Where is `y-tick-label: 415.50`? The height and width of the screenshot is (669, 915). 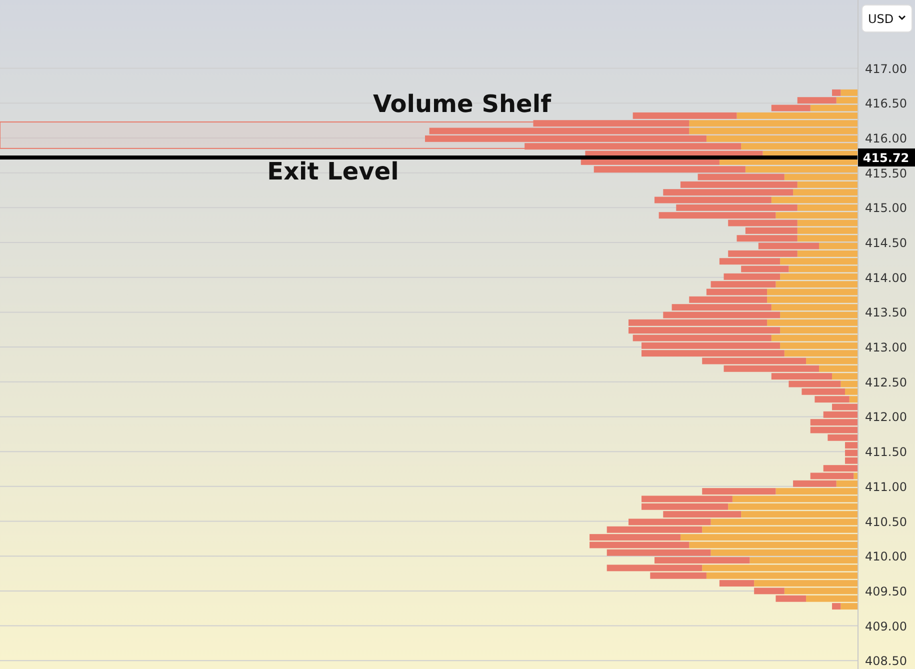
y-tick-label: 415.50 is located at coordinates (886, 173).